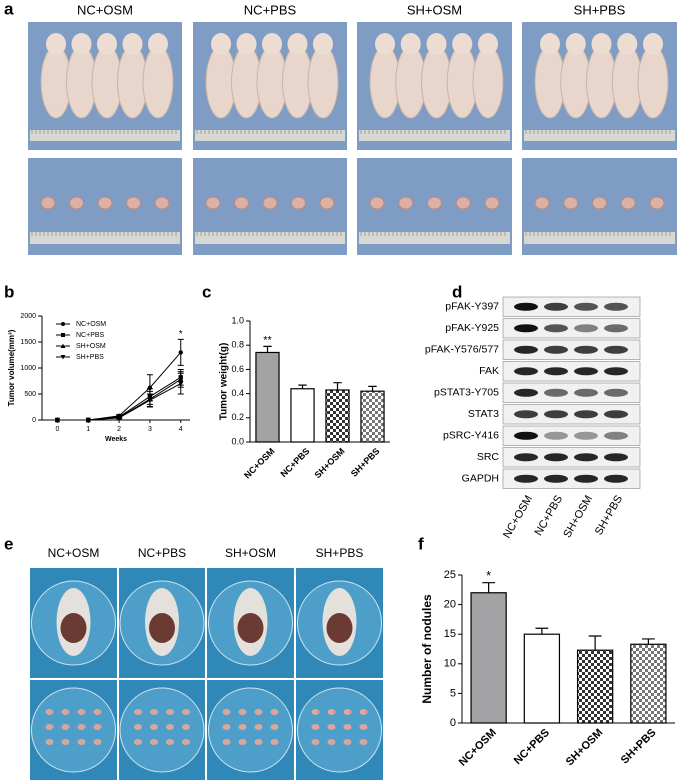 Image resolution: width=685 pixels, height=783 pixels. What do you see at coordinates (450, 634) in the screenshot?
I see `y-tick-label: 15` at bounding box center [450, 634].